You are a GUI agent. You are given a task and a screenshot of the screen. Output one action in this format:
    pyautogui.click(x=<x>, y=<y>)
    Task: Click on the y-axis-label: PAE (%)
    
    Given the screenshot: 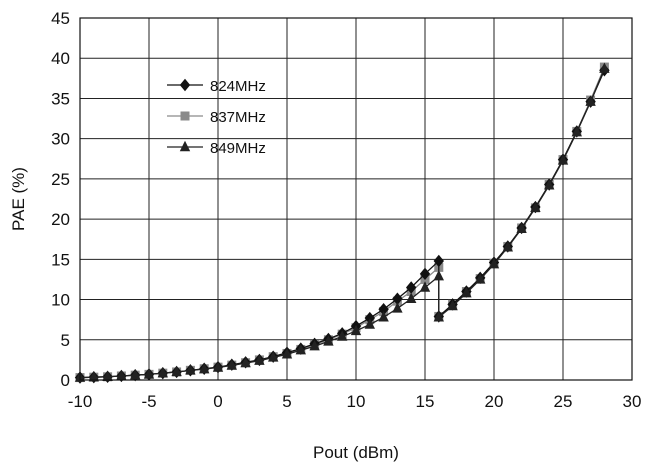 What is the action you would take?
    pyautogui.click(x=18, y=199)
    